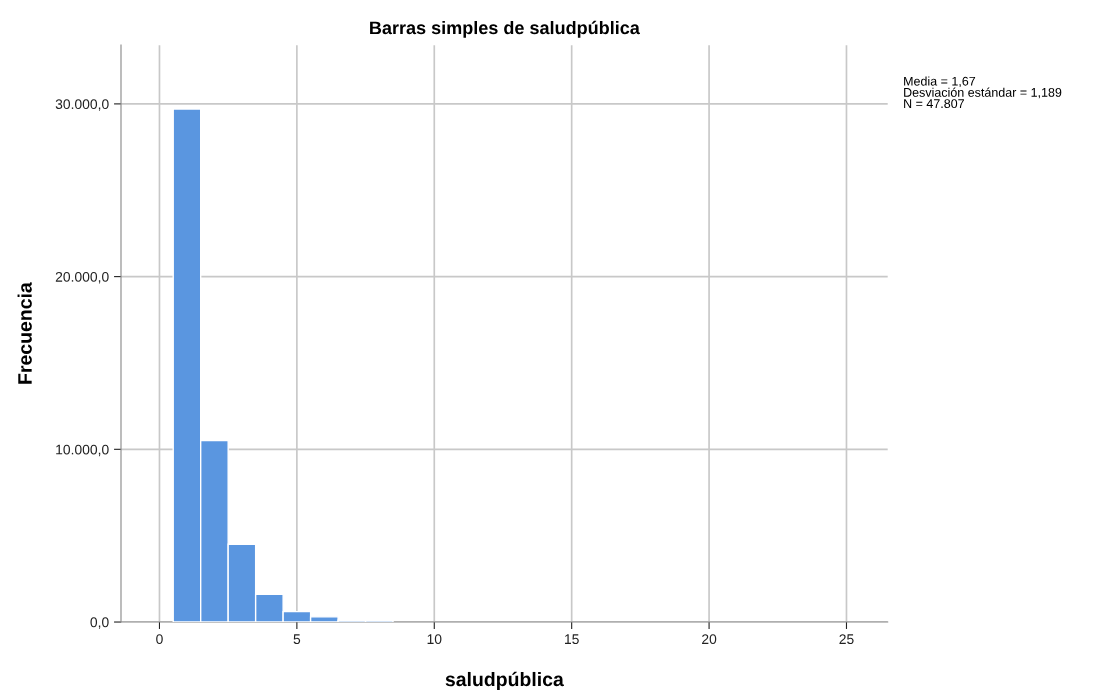 Image resolution: width=1100 pixels, height=695 pixels. What do you see at coordinates (846, 639) in the screenshot?
I see `x-tick-label: 25` at bounding box center [846, 639].